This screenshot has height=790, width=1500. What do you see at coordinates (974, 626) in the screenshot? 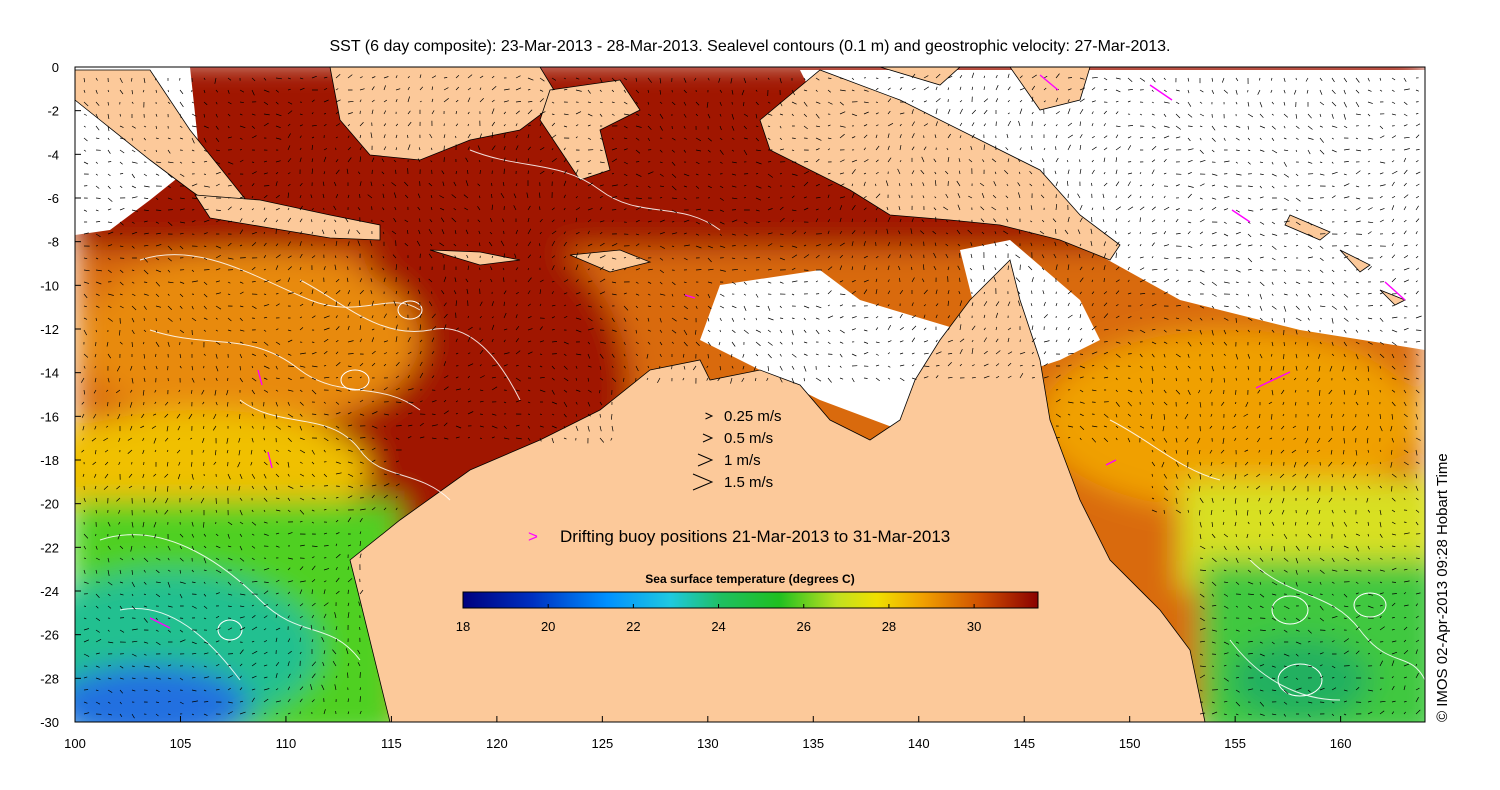
I see `colorbar-tick-label: 30` at bounding box center [974, 626].